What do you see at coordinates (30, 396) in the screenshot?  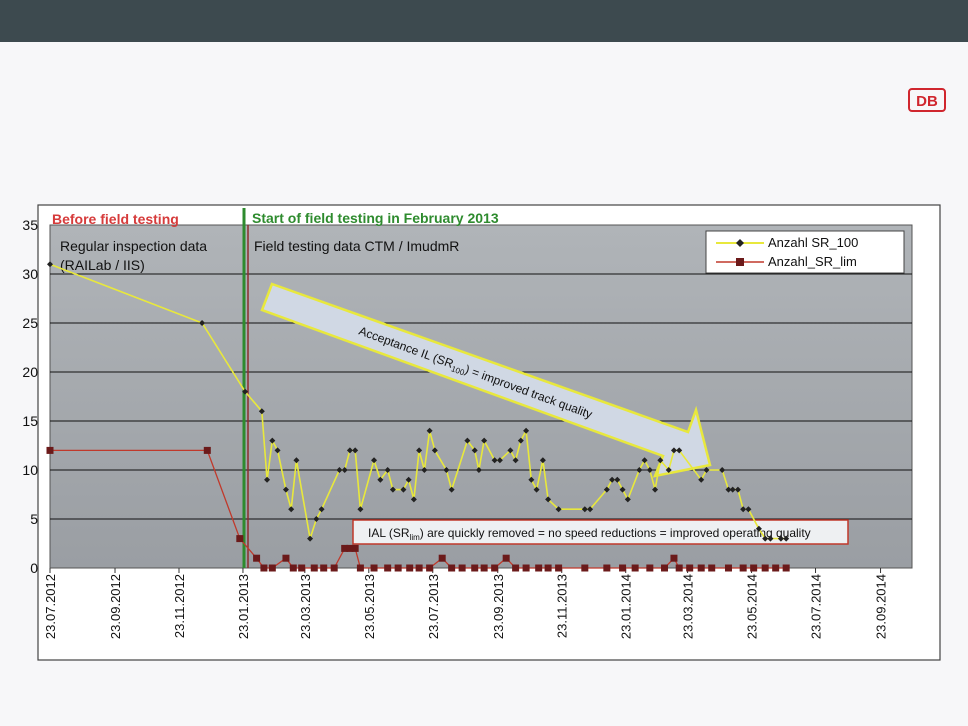 I see `y-axis-ticks: 0 5 10 15 20 25 30 35` at bounding box center [30, 396].